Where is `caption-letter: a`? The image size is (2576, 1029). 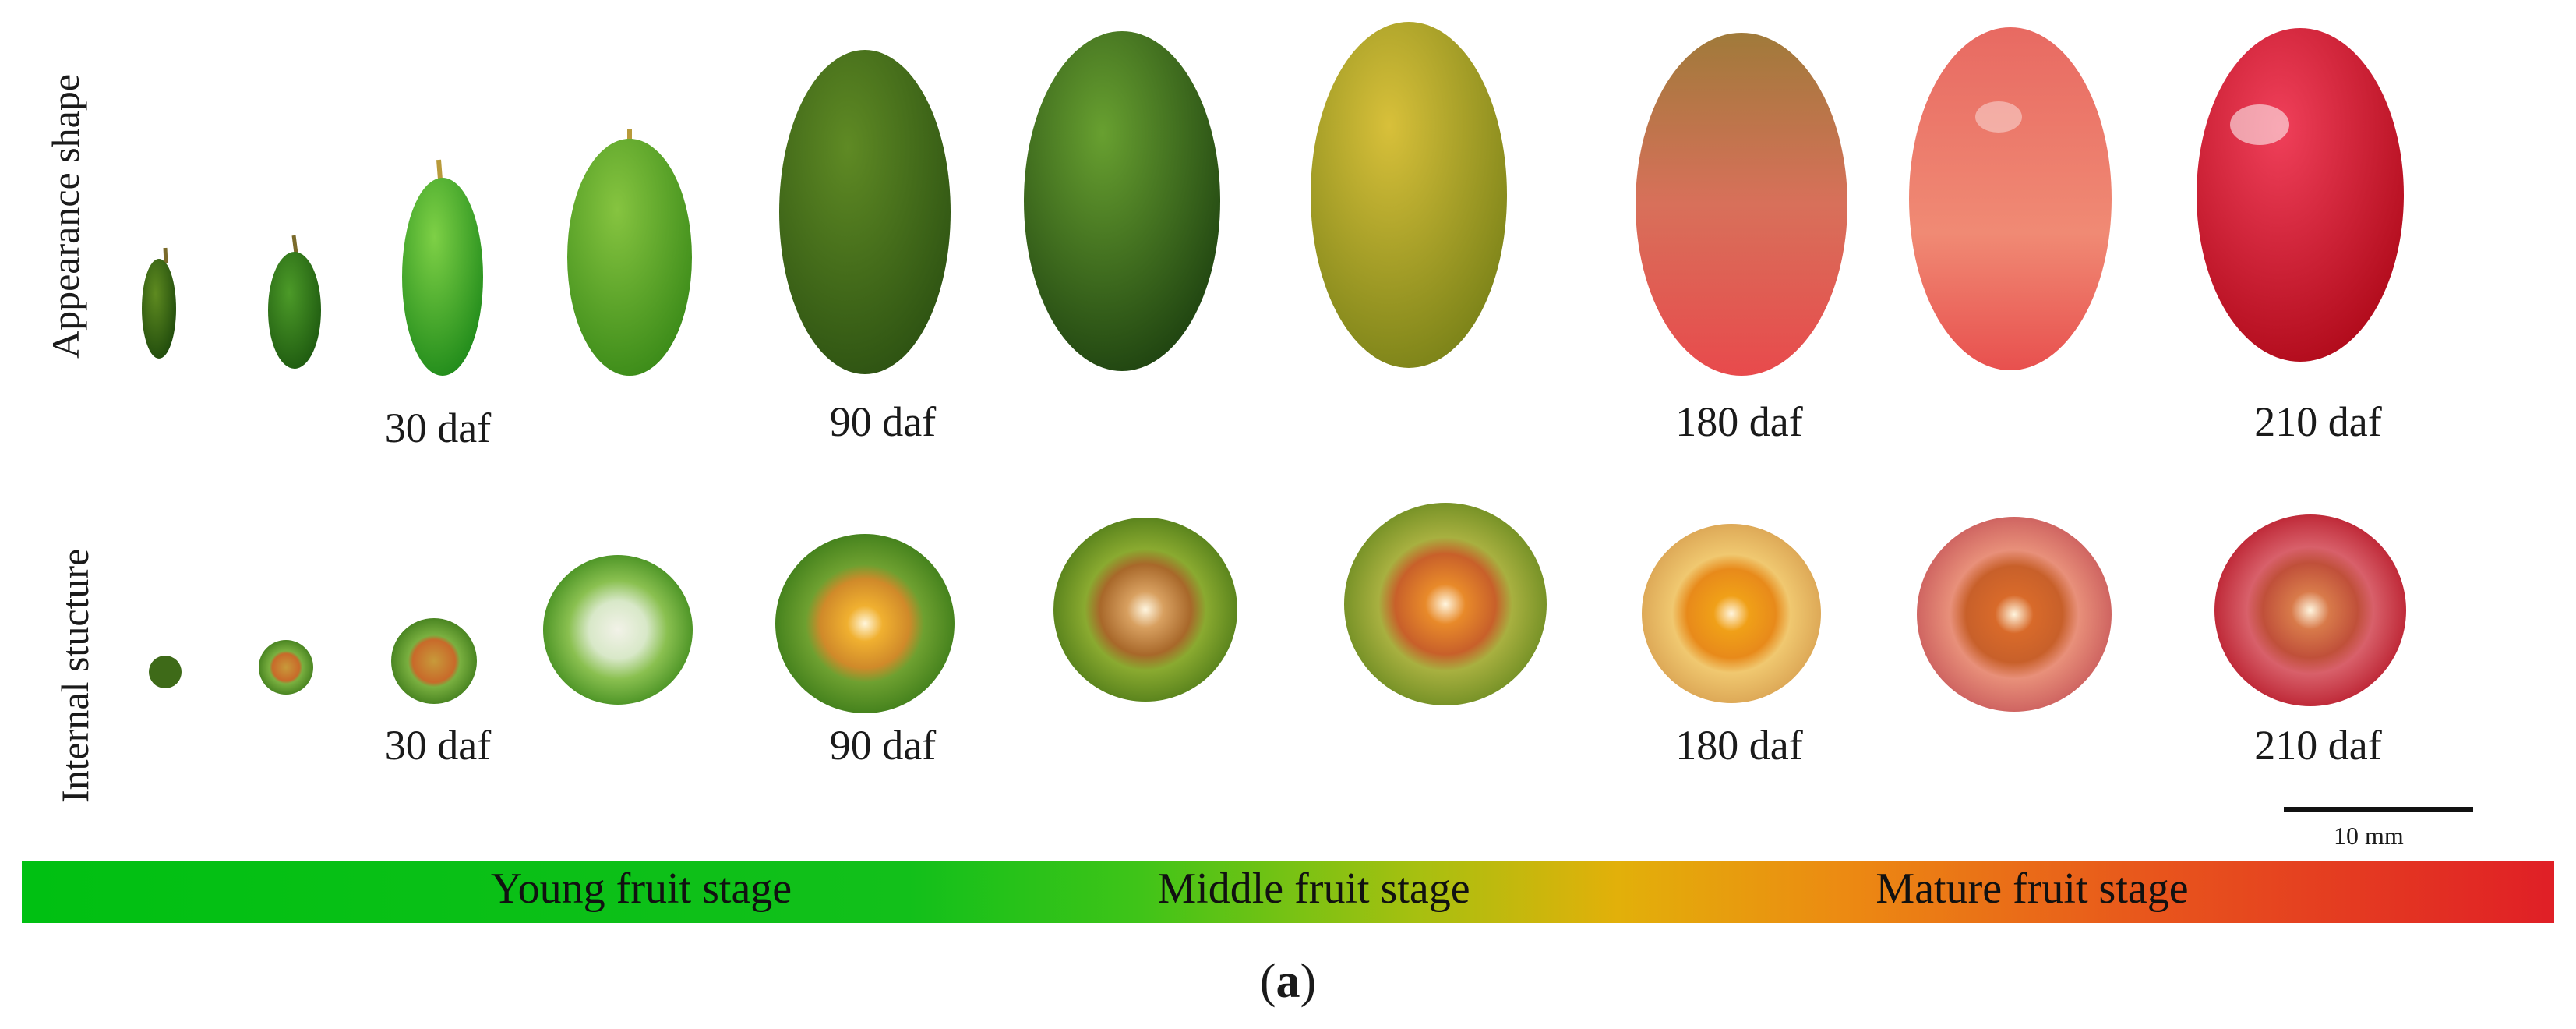
caption-letter: a is located at coordinates (1288, 982).